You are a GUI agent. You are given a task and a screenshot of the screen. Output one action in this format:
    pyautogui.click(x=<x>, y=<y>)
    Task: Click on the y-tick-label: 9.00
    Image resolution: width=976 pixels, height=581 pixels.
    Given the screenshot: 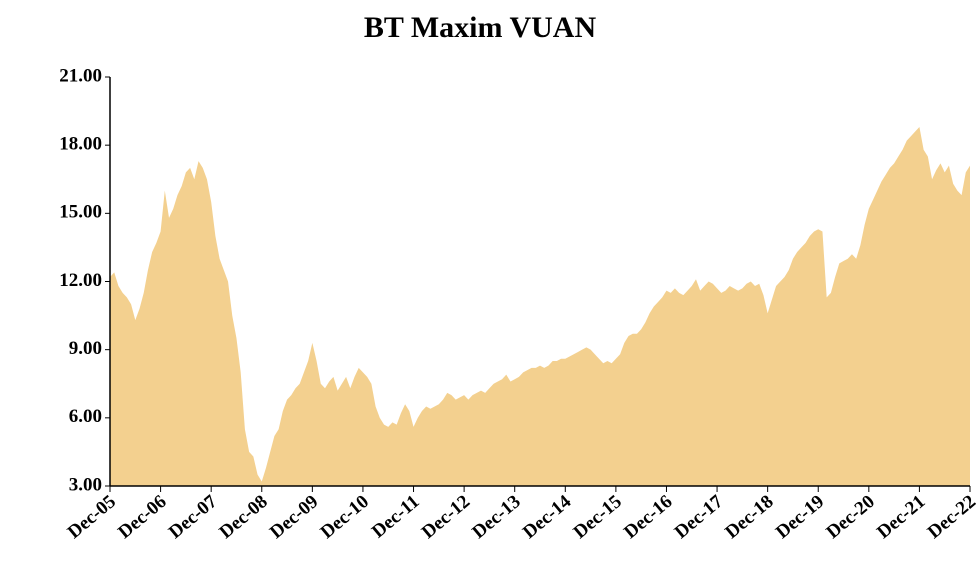 What is the action you would take?
    pyautogui.click(x=85, y=348)
    